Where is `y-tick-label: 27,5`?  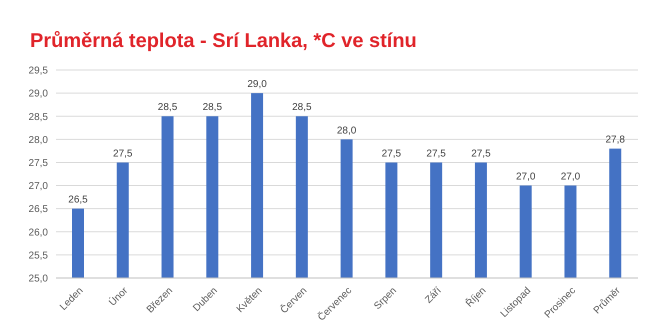
y-tick-label: 27,5 is located at coordinates (38, 163).